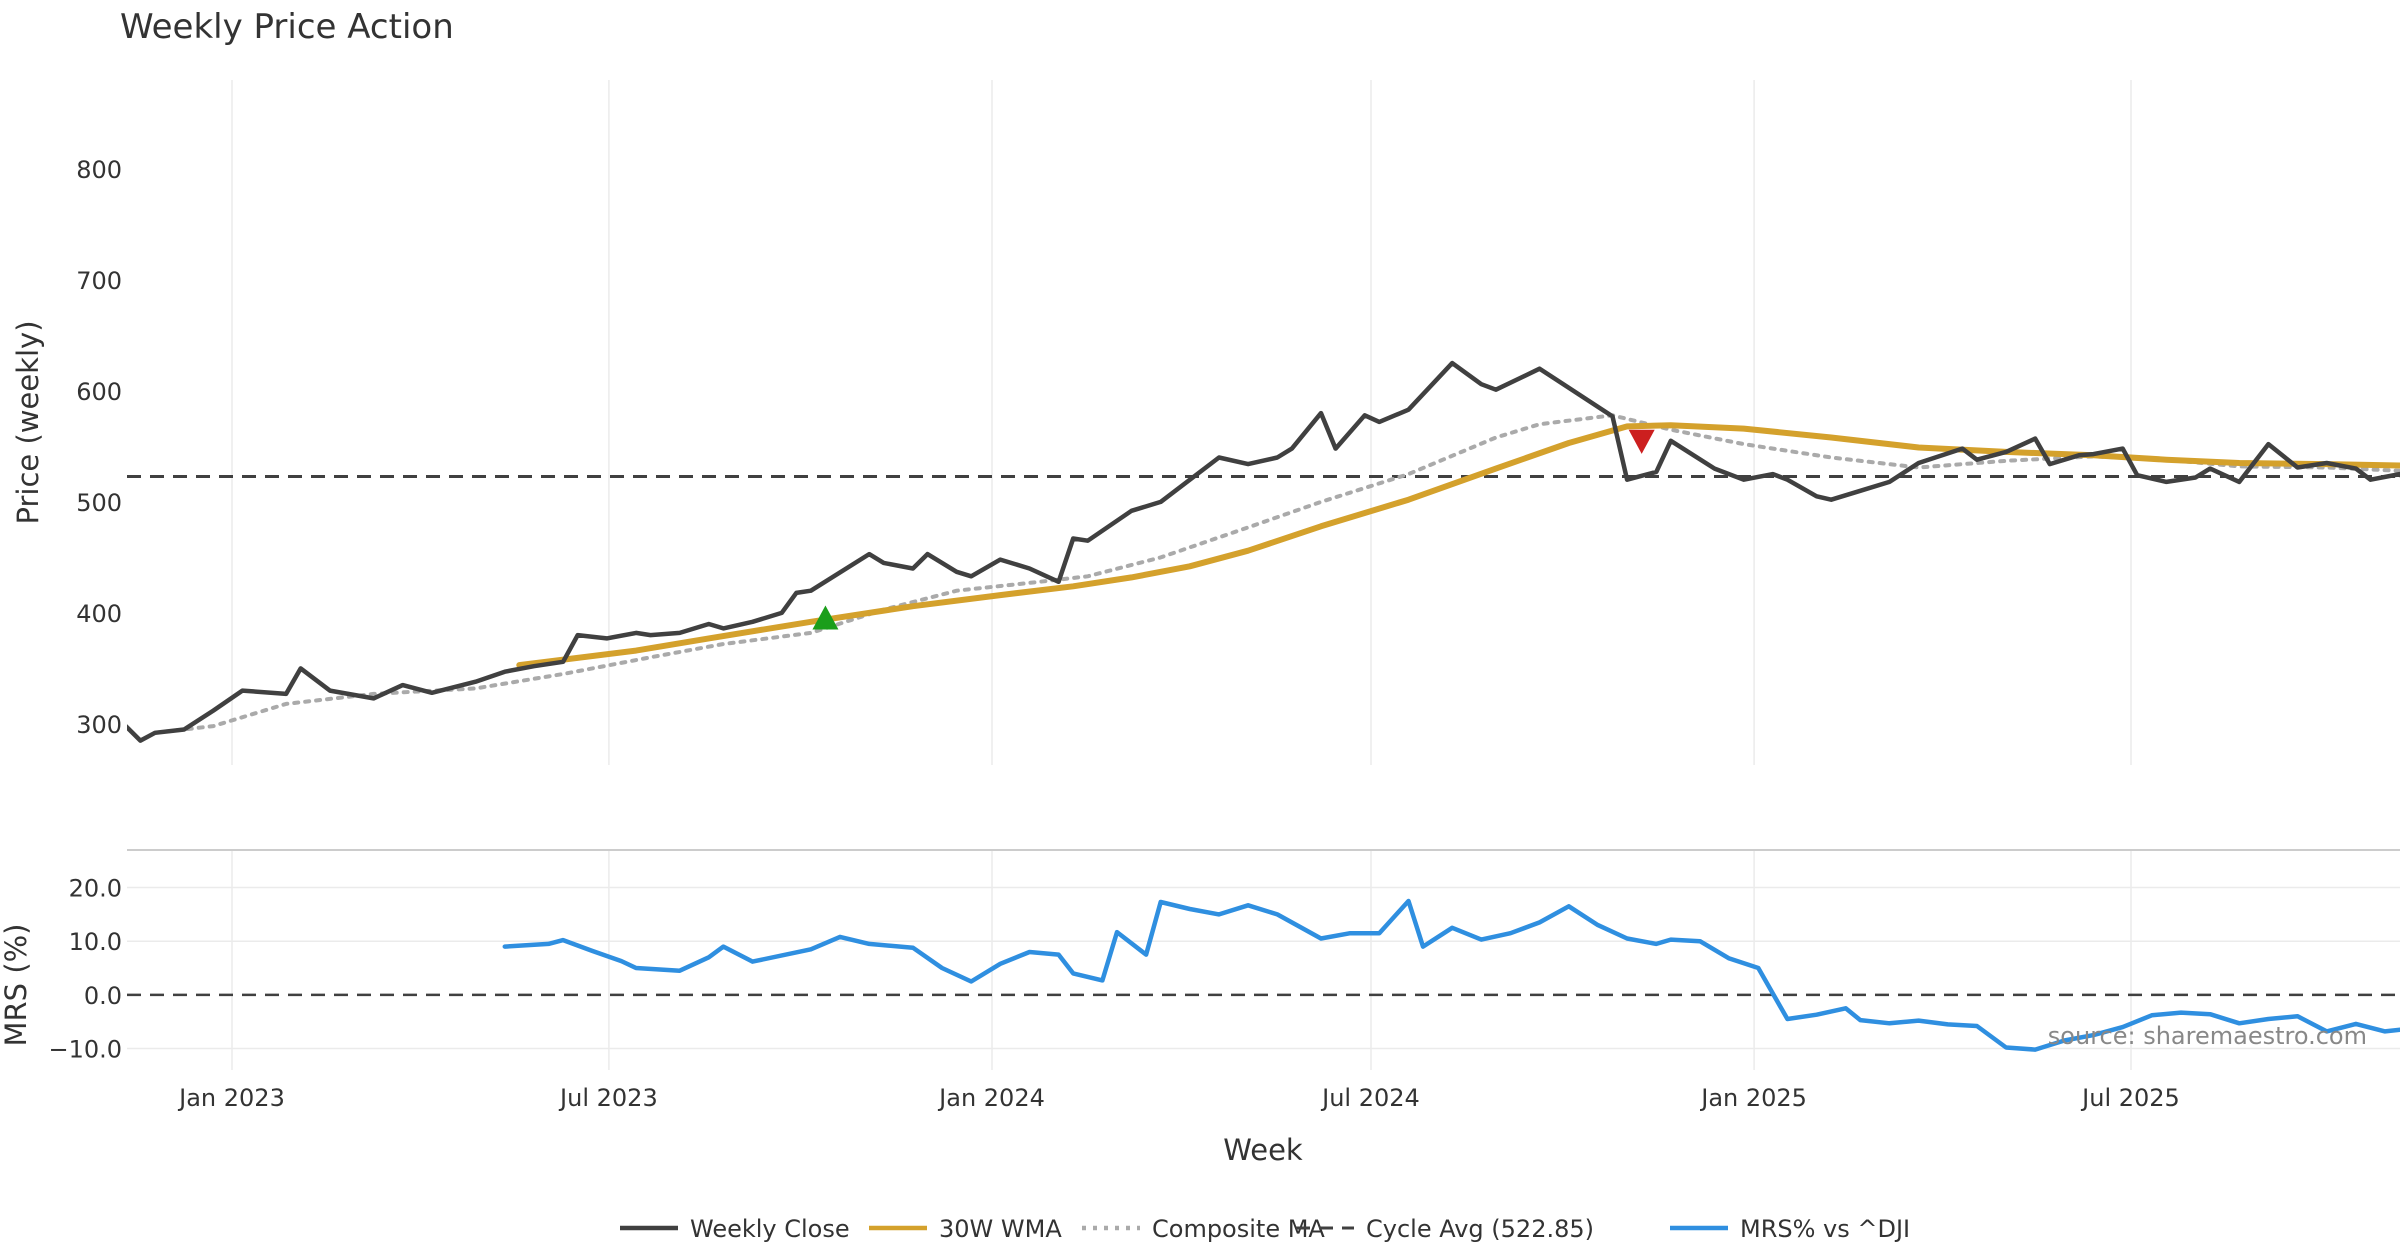 This screenshot has width=2400, height=1260. Describe the element at coordinates (1370, 1098) in the screenshot. I see `x-tick-label: Jul 2024` at that location.